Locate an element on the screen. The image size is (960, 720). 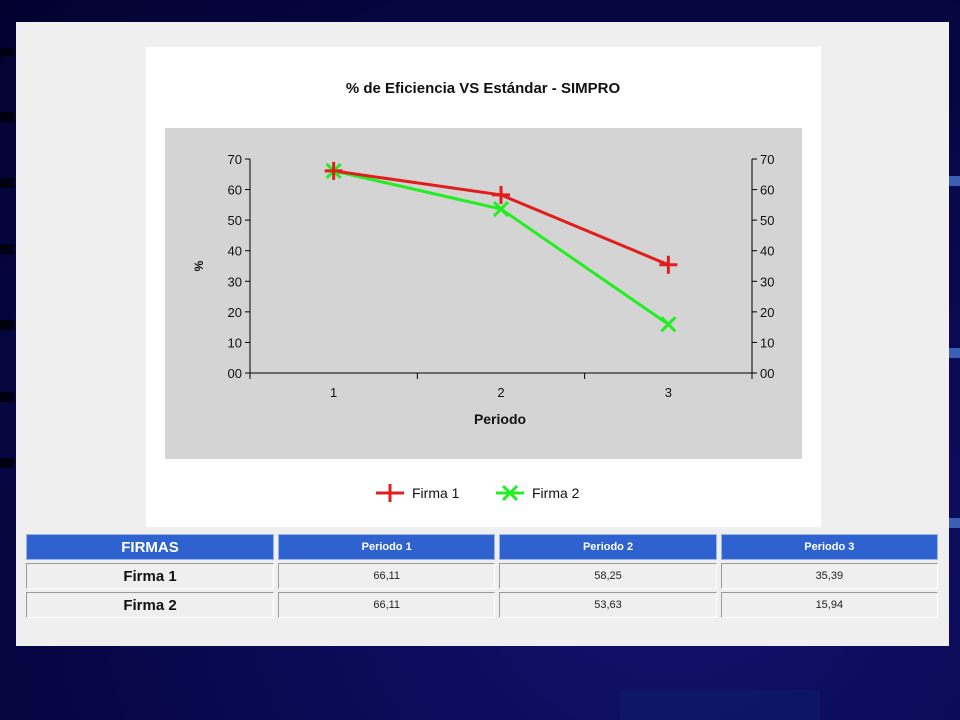
x-tick-label: 1 is located at coordinates (333, 392).